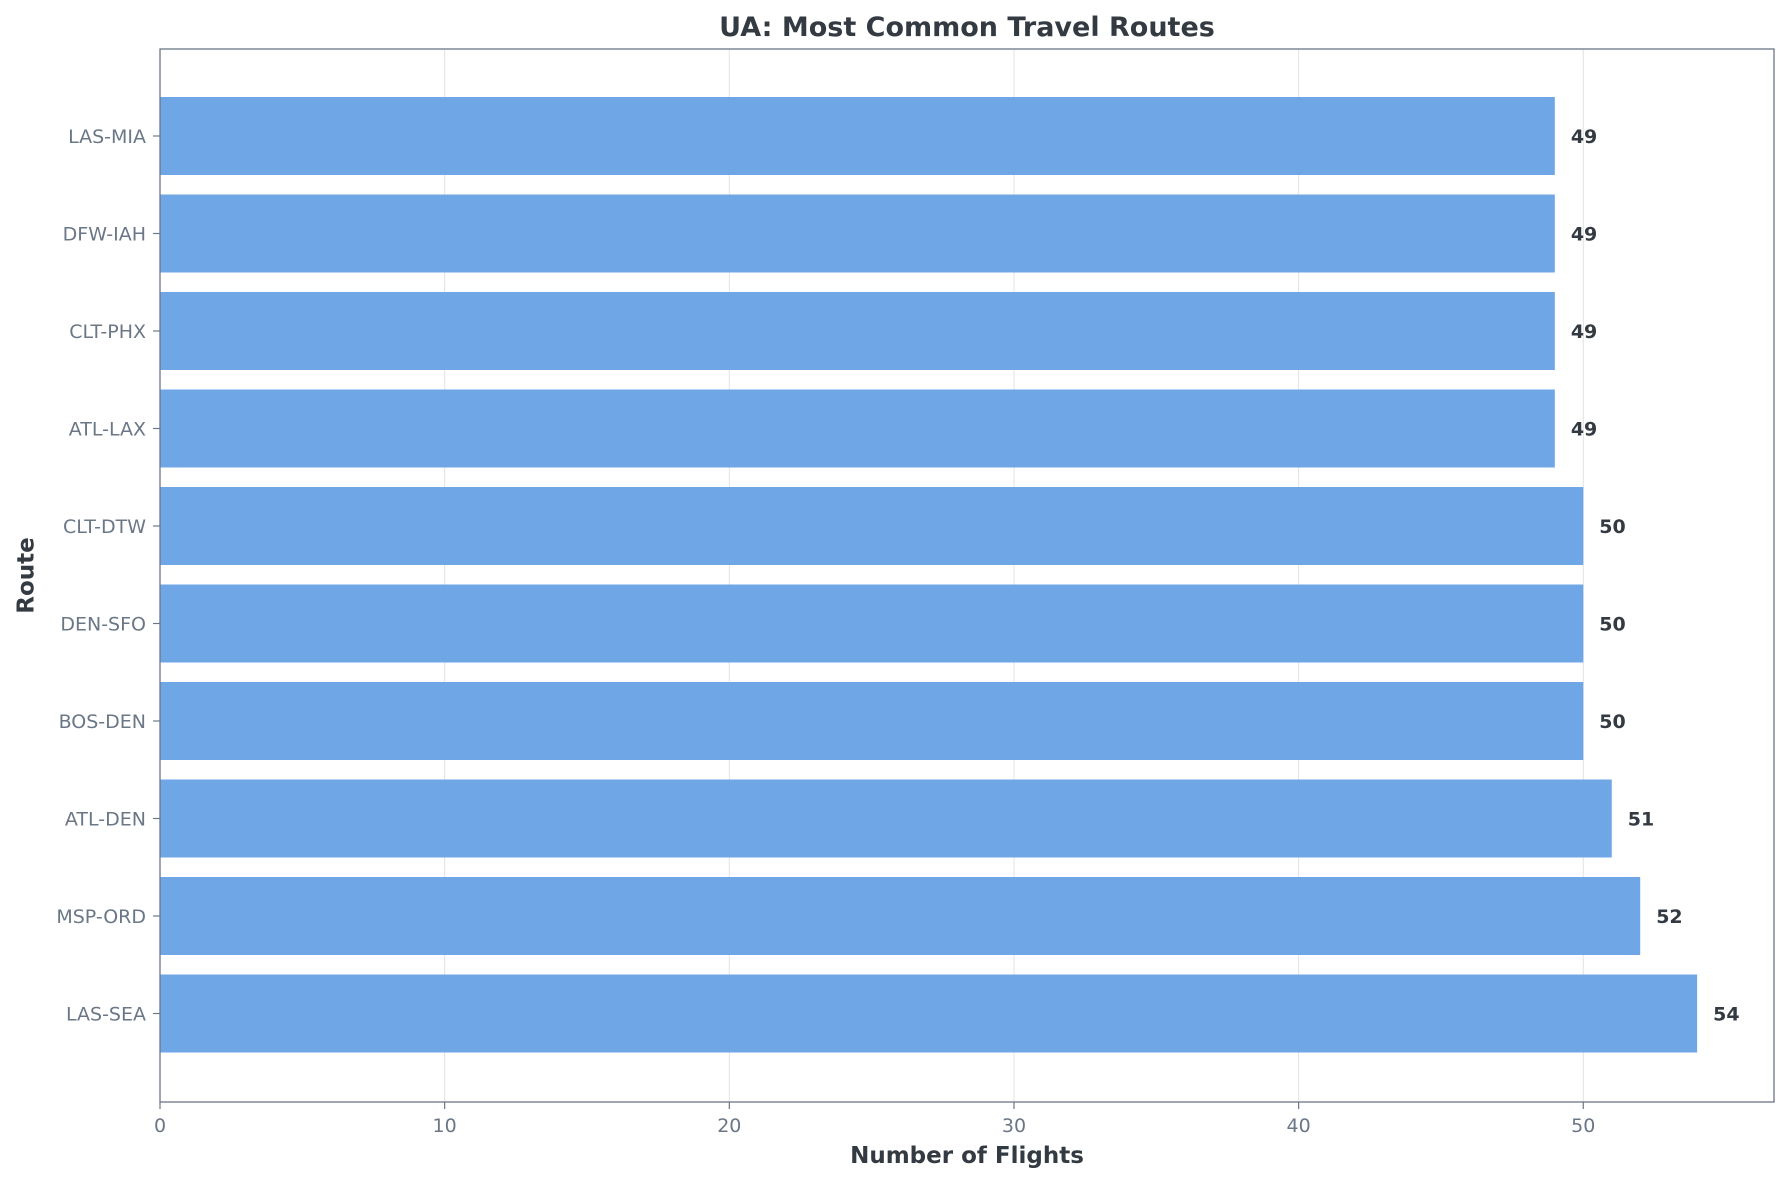  I want to click on x-tick-label: 30, so click(1014, 1126).